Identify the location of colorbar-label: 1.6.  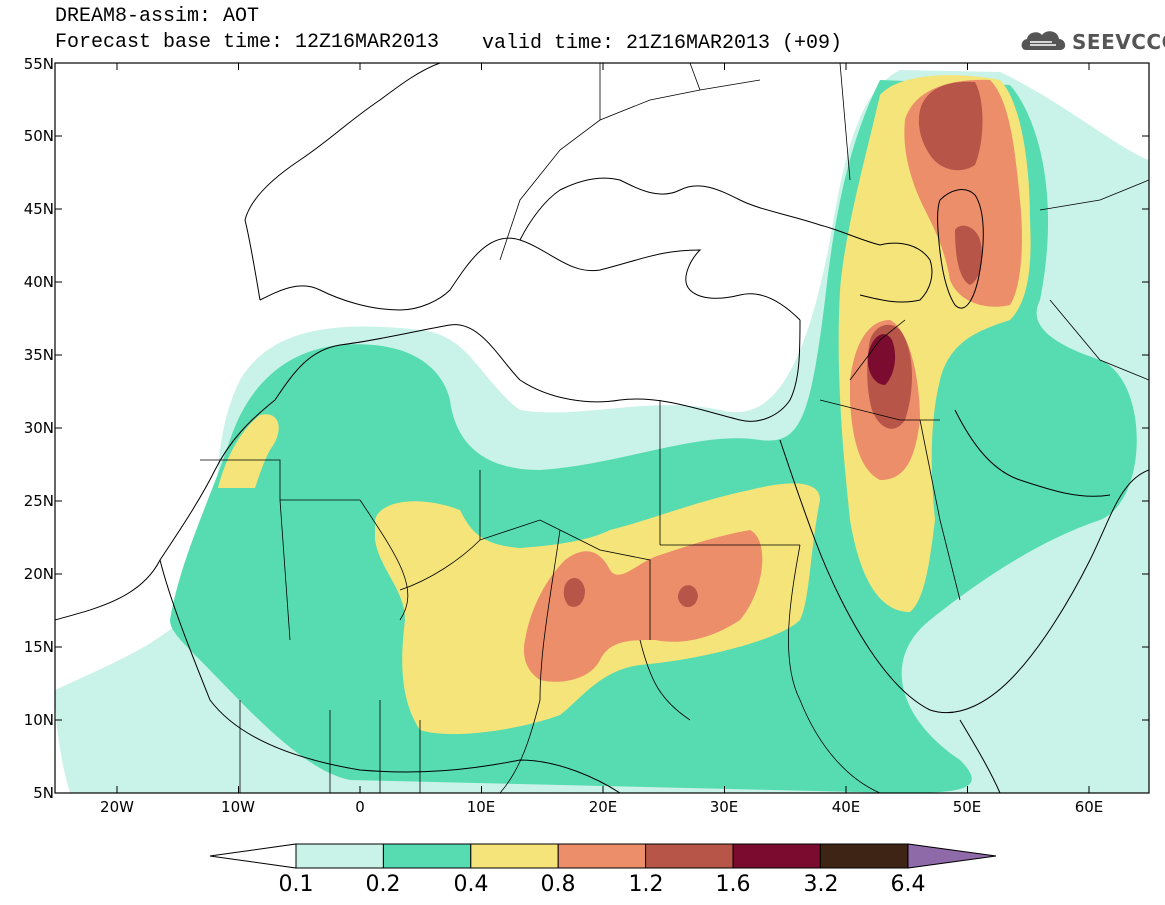
(733, 884).